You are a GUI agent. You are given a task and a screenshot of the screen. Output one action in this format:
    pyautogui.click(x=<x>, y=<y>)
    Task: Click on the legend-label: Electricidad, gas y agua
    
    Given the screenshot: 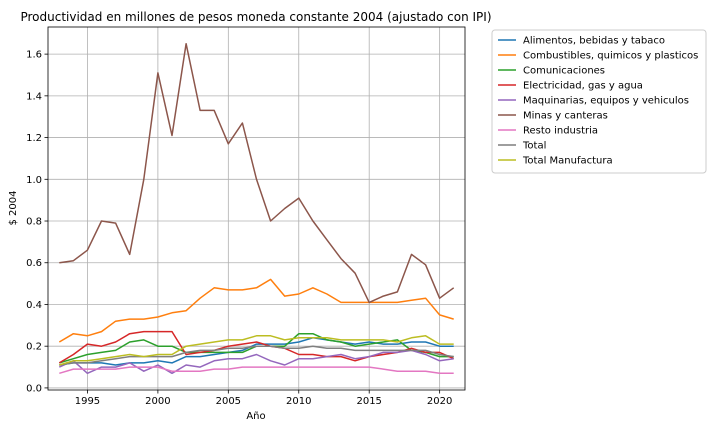 What is the action you would take?
    pyautogui.click(x=583, y=86)
    